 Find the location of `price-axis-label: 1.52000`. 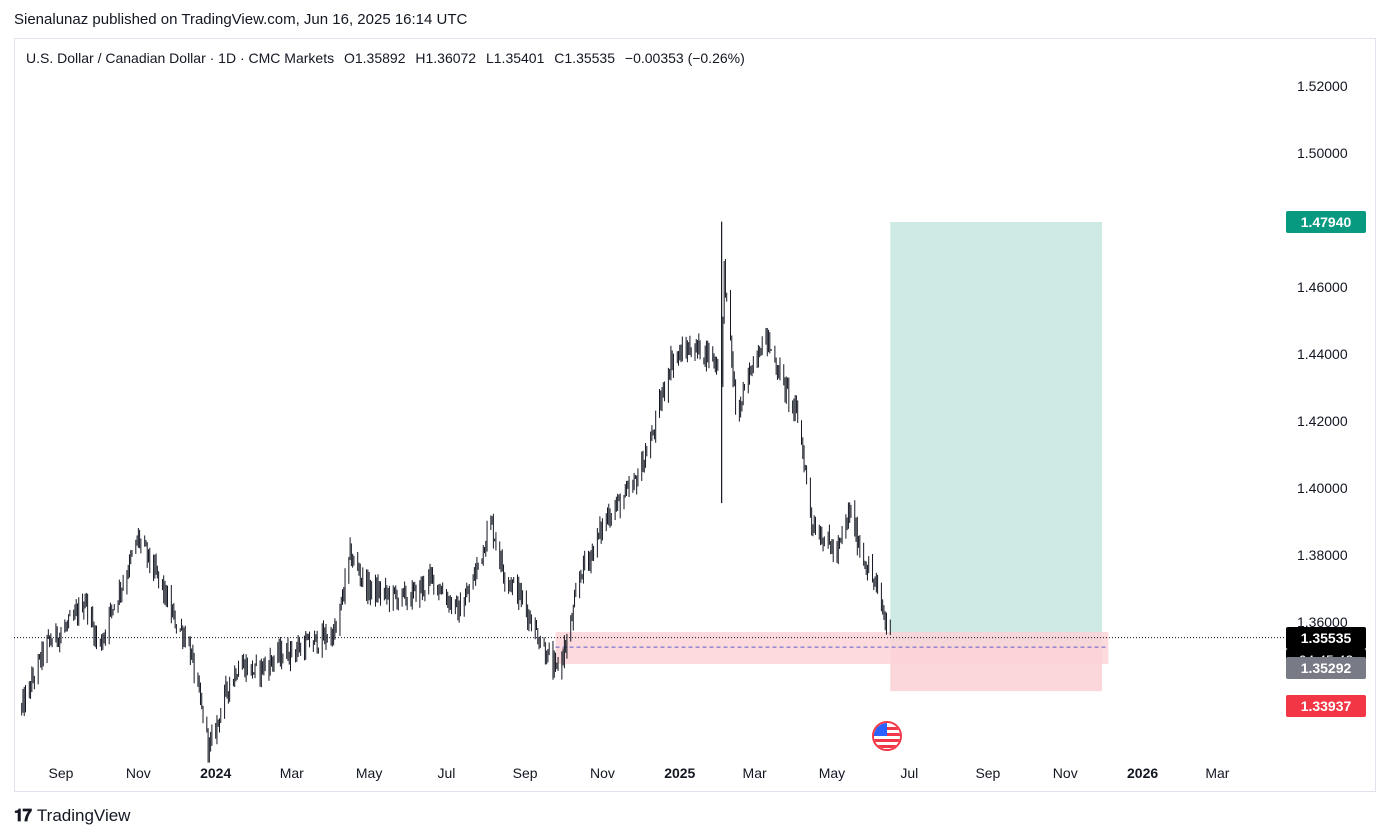

price-axis-label: 1.52000 is located at coordinates (1322, 86).